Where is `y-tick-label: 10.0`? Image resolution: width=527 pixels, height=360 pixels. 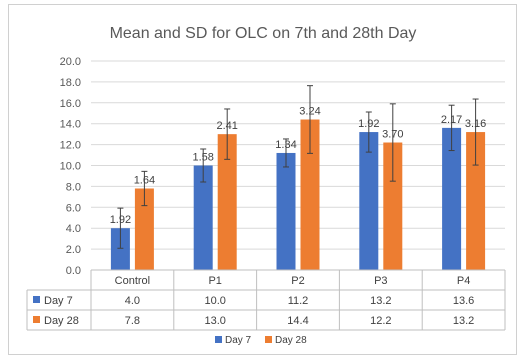 y-tick-label: 10.0 is located at coordinates (70, 167).